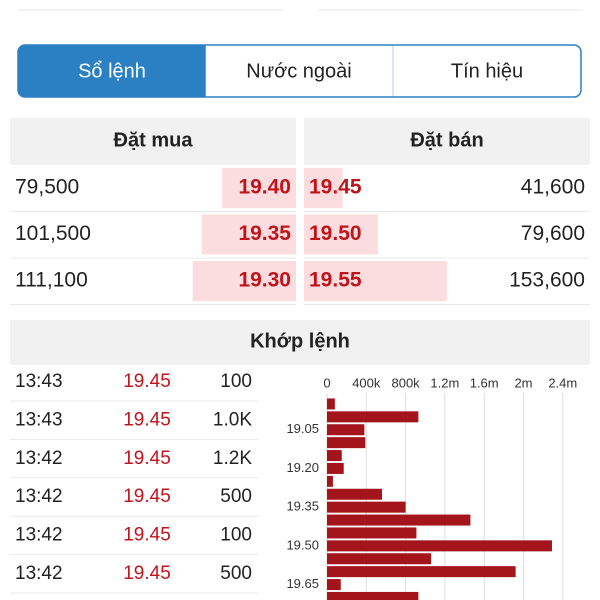 The width and height of the screenshot is (600, 600). I want to click on tab-bar: Sổ lệnh Nước ngoài Tín hiệu, so click(299, 71).